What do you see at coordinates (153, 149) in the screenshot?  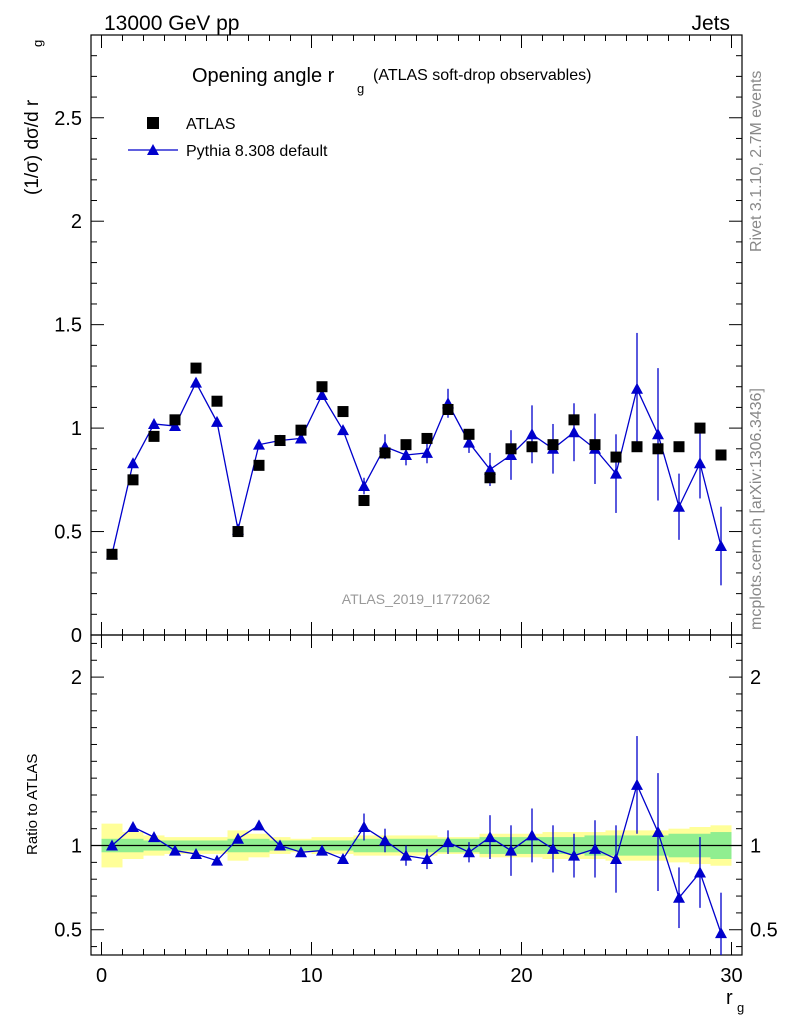 I see `legend-pythia-marker` at bounding box center [153, 149].